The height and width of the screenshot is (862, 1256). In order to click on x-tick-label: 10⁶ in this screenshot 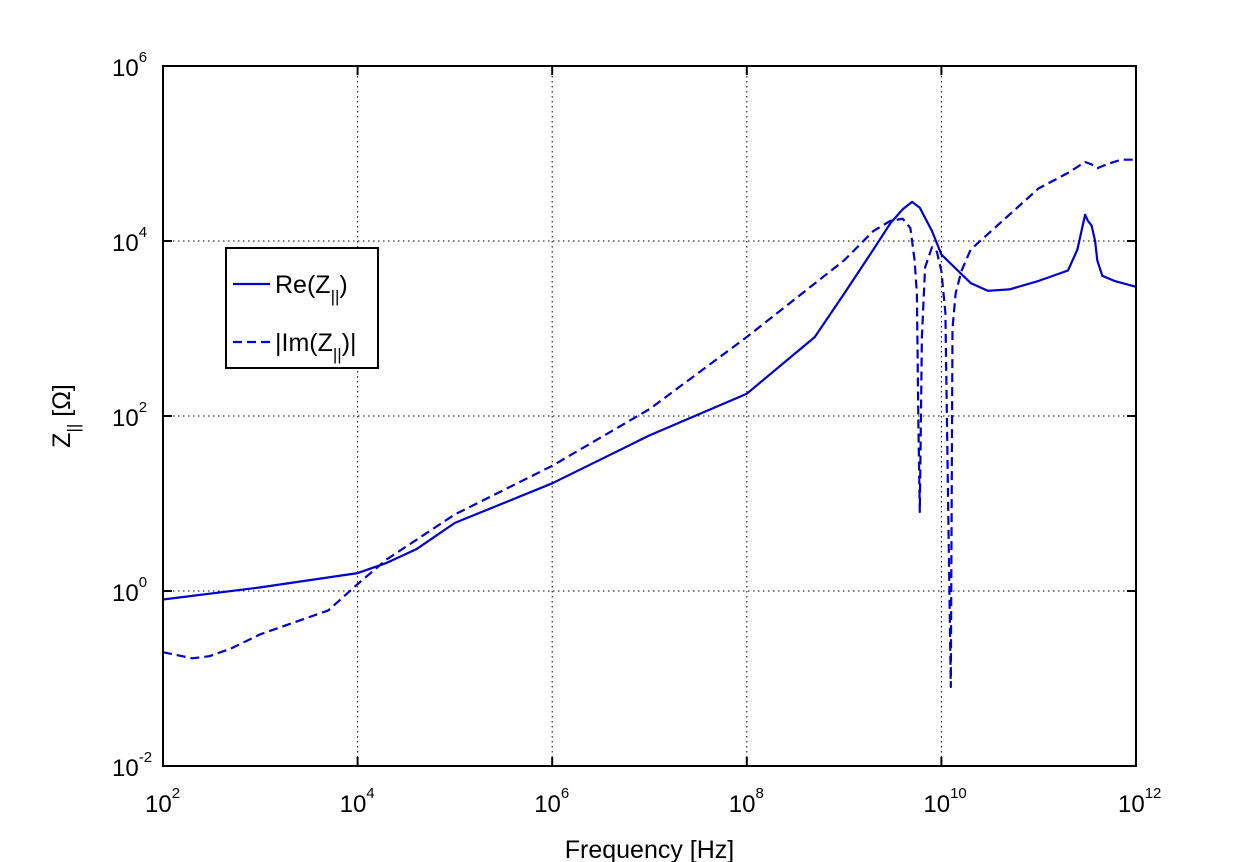, I will do `click(551, 801)`.